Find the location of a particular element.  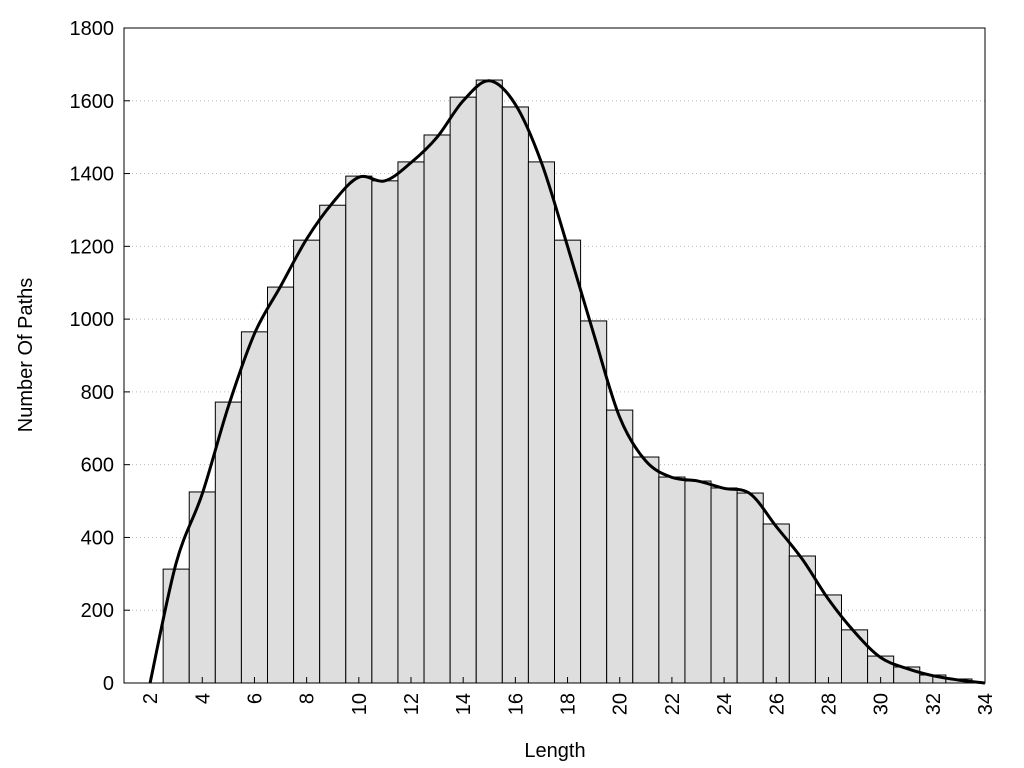

y-tick-label: 1000 is located at coordinates (92, 320).